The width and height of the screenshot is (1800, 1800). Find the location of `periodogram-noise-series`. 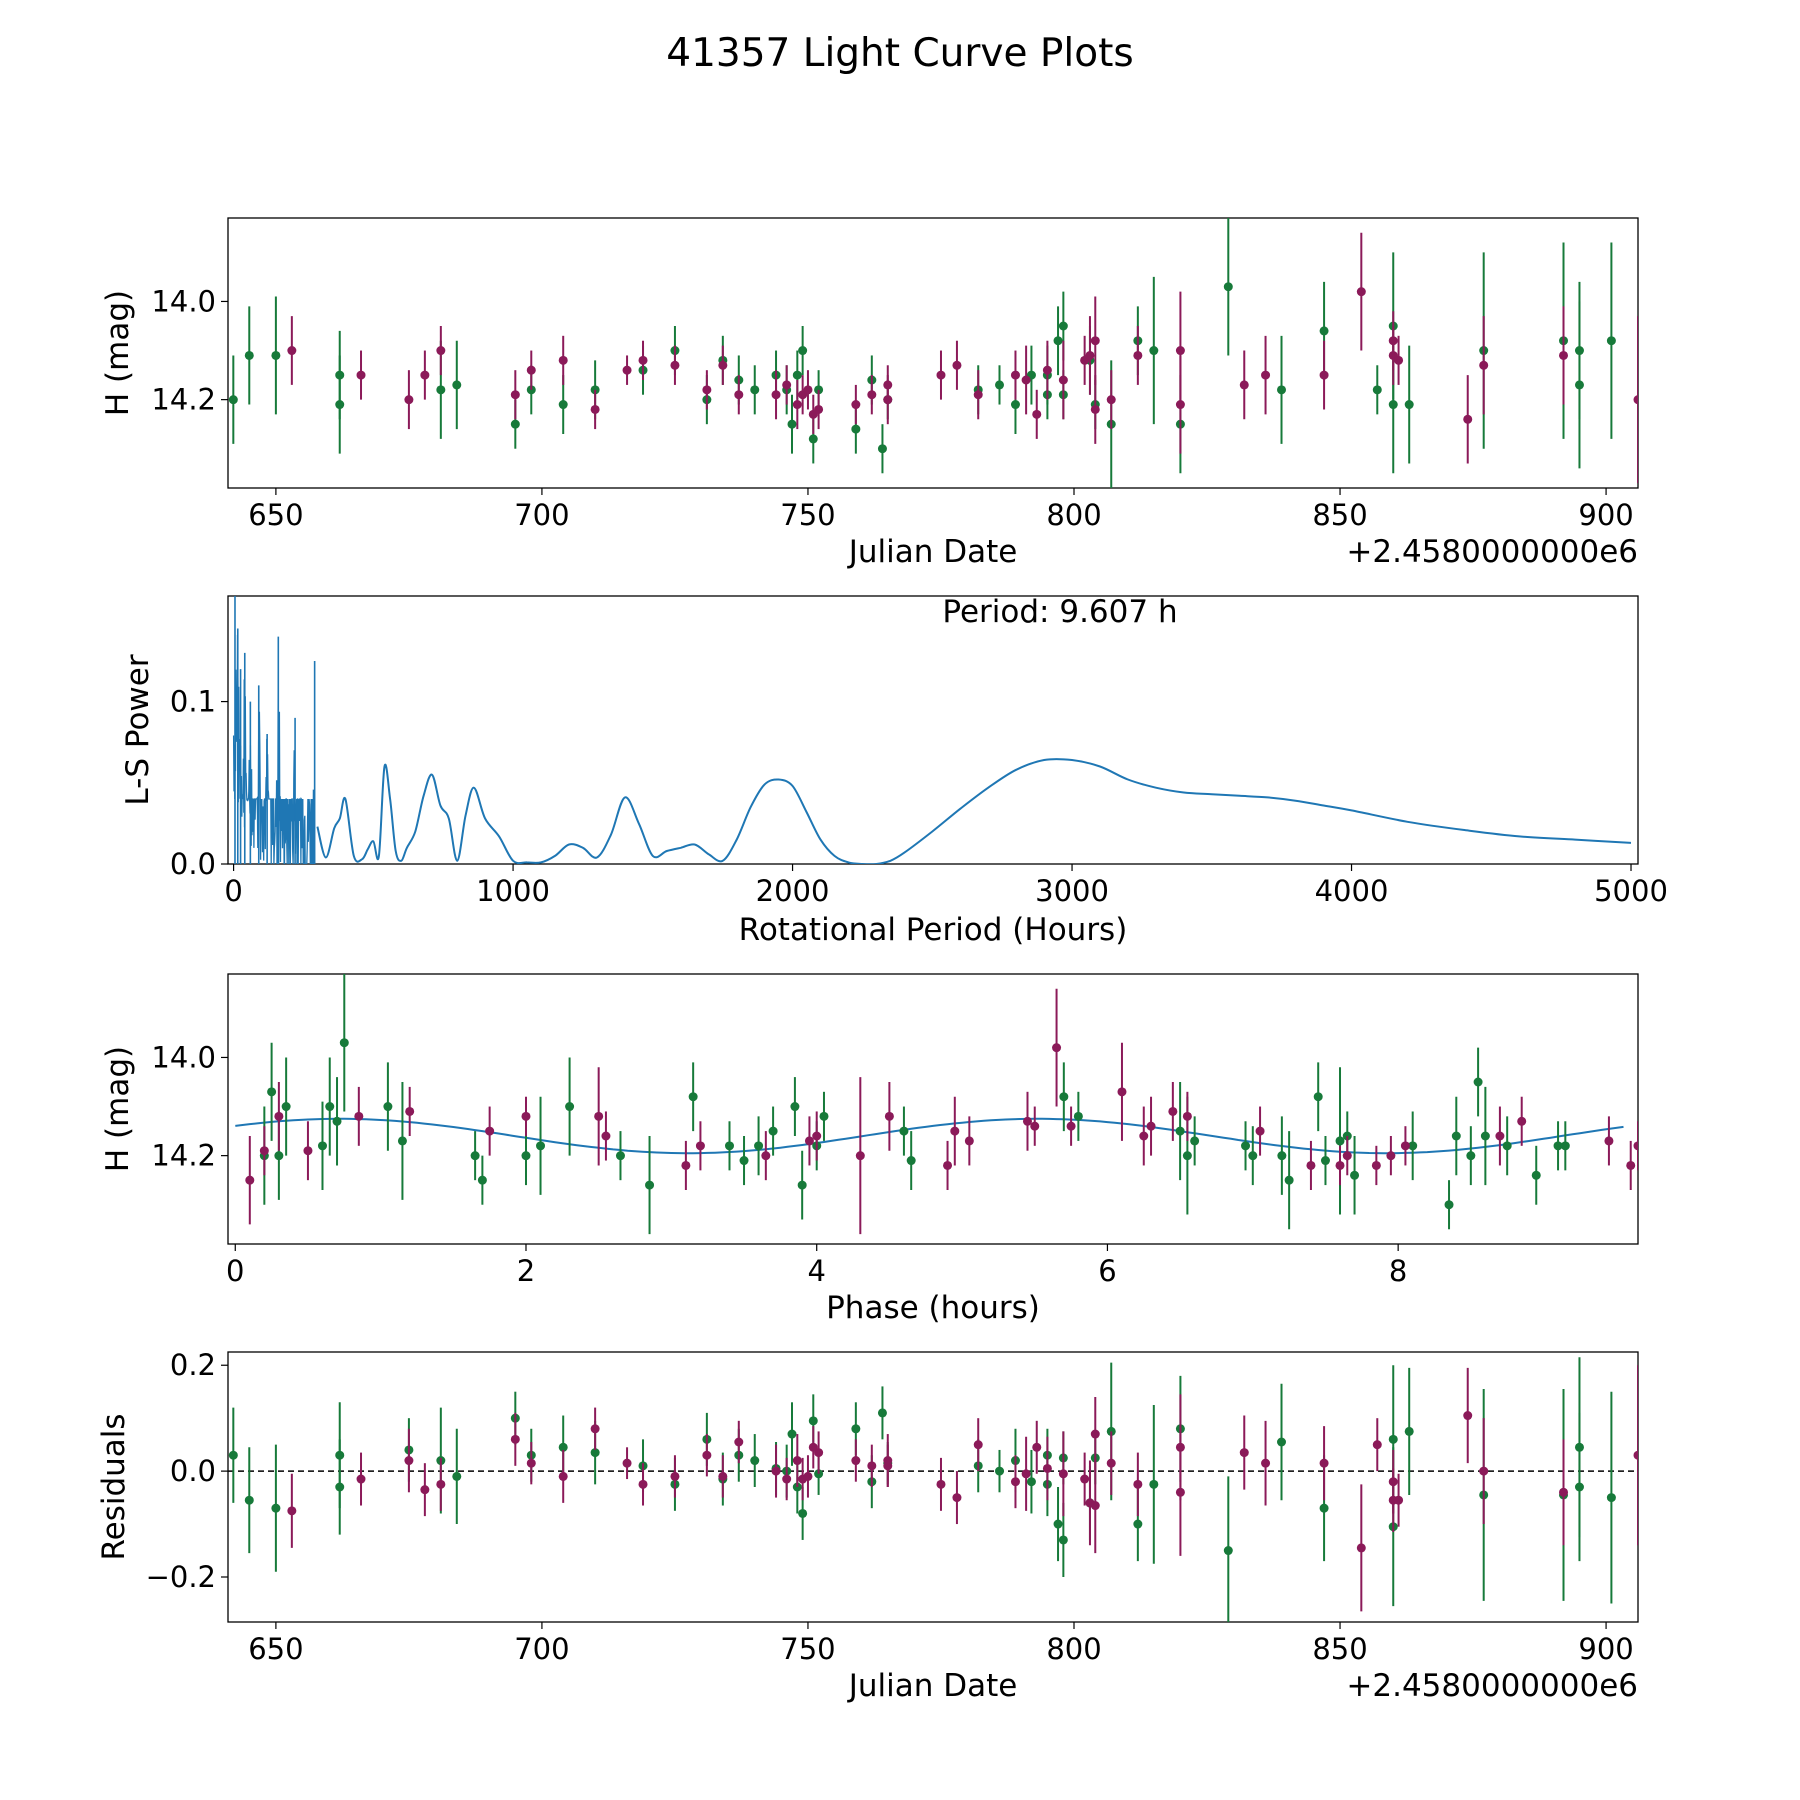

periodogram-noise-series is located at coordinates (274, 749).